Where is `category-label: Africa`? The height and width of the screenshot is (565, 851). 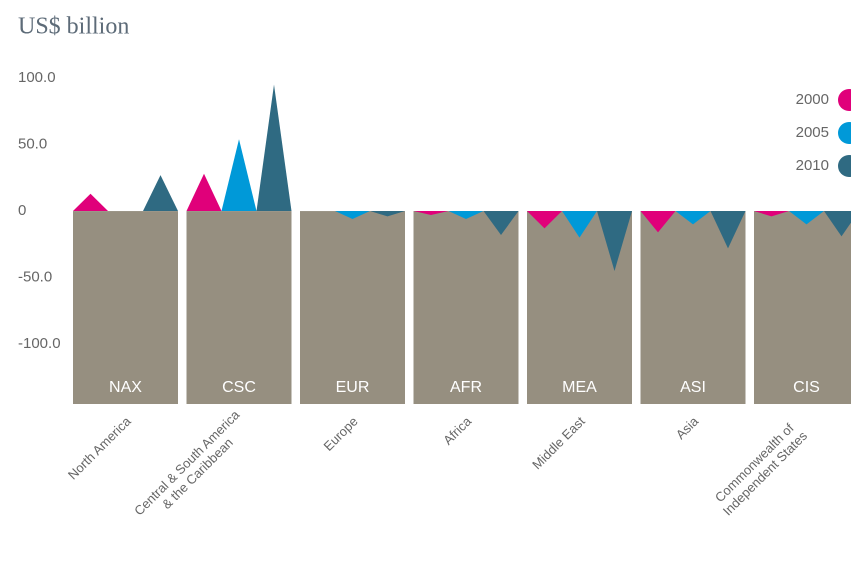
category-label: Africa is located at coordinates (457, 430).